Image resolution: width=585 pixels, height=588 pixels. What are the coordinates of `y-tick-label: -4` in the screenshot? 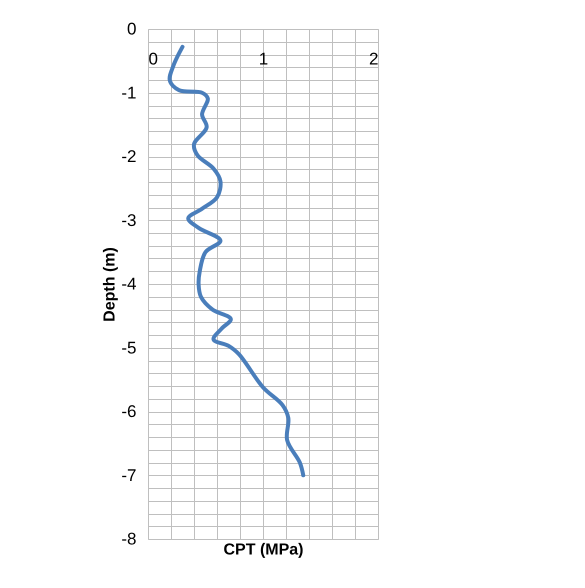 It's located at (128, 284).